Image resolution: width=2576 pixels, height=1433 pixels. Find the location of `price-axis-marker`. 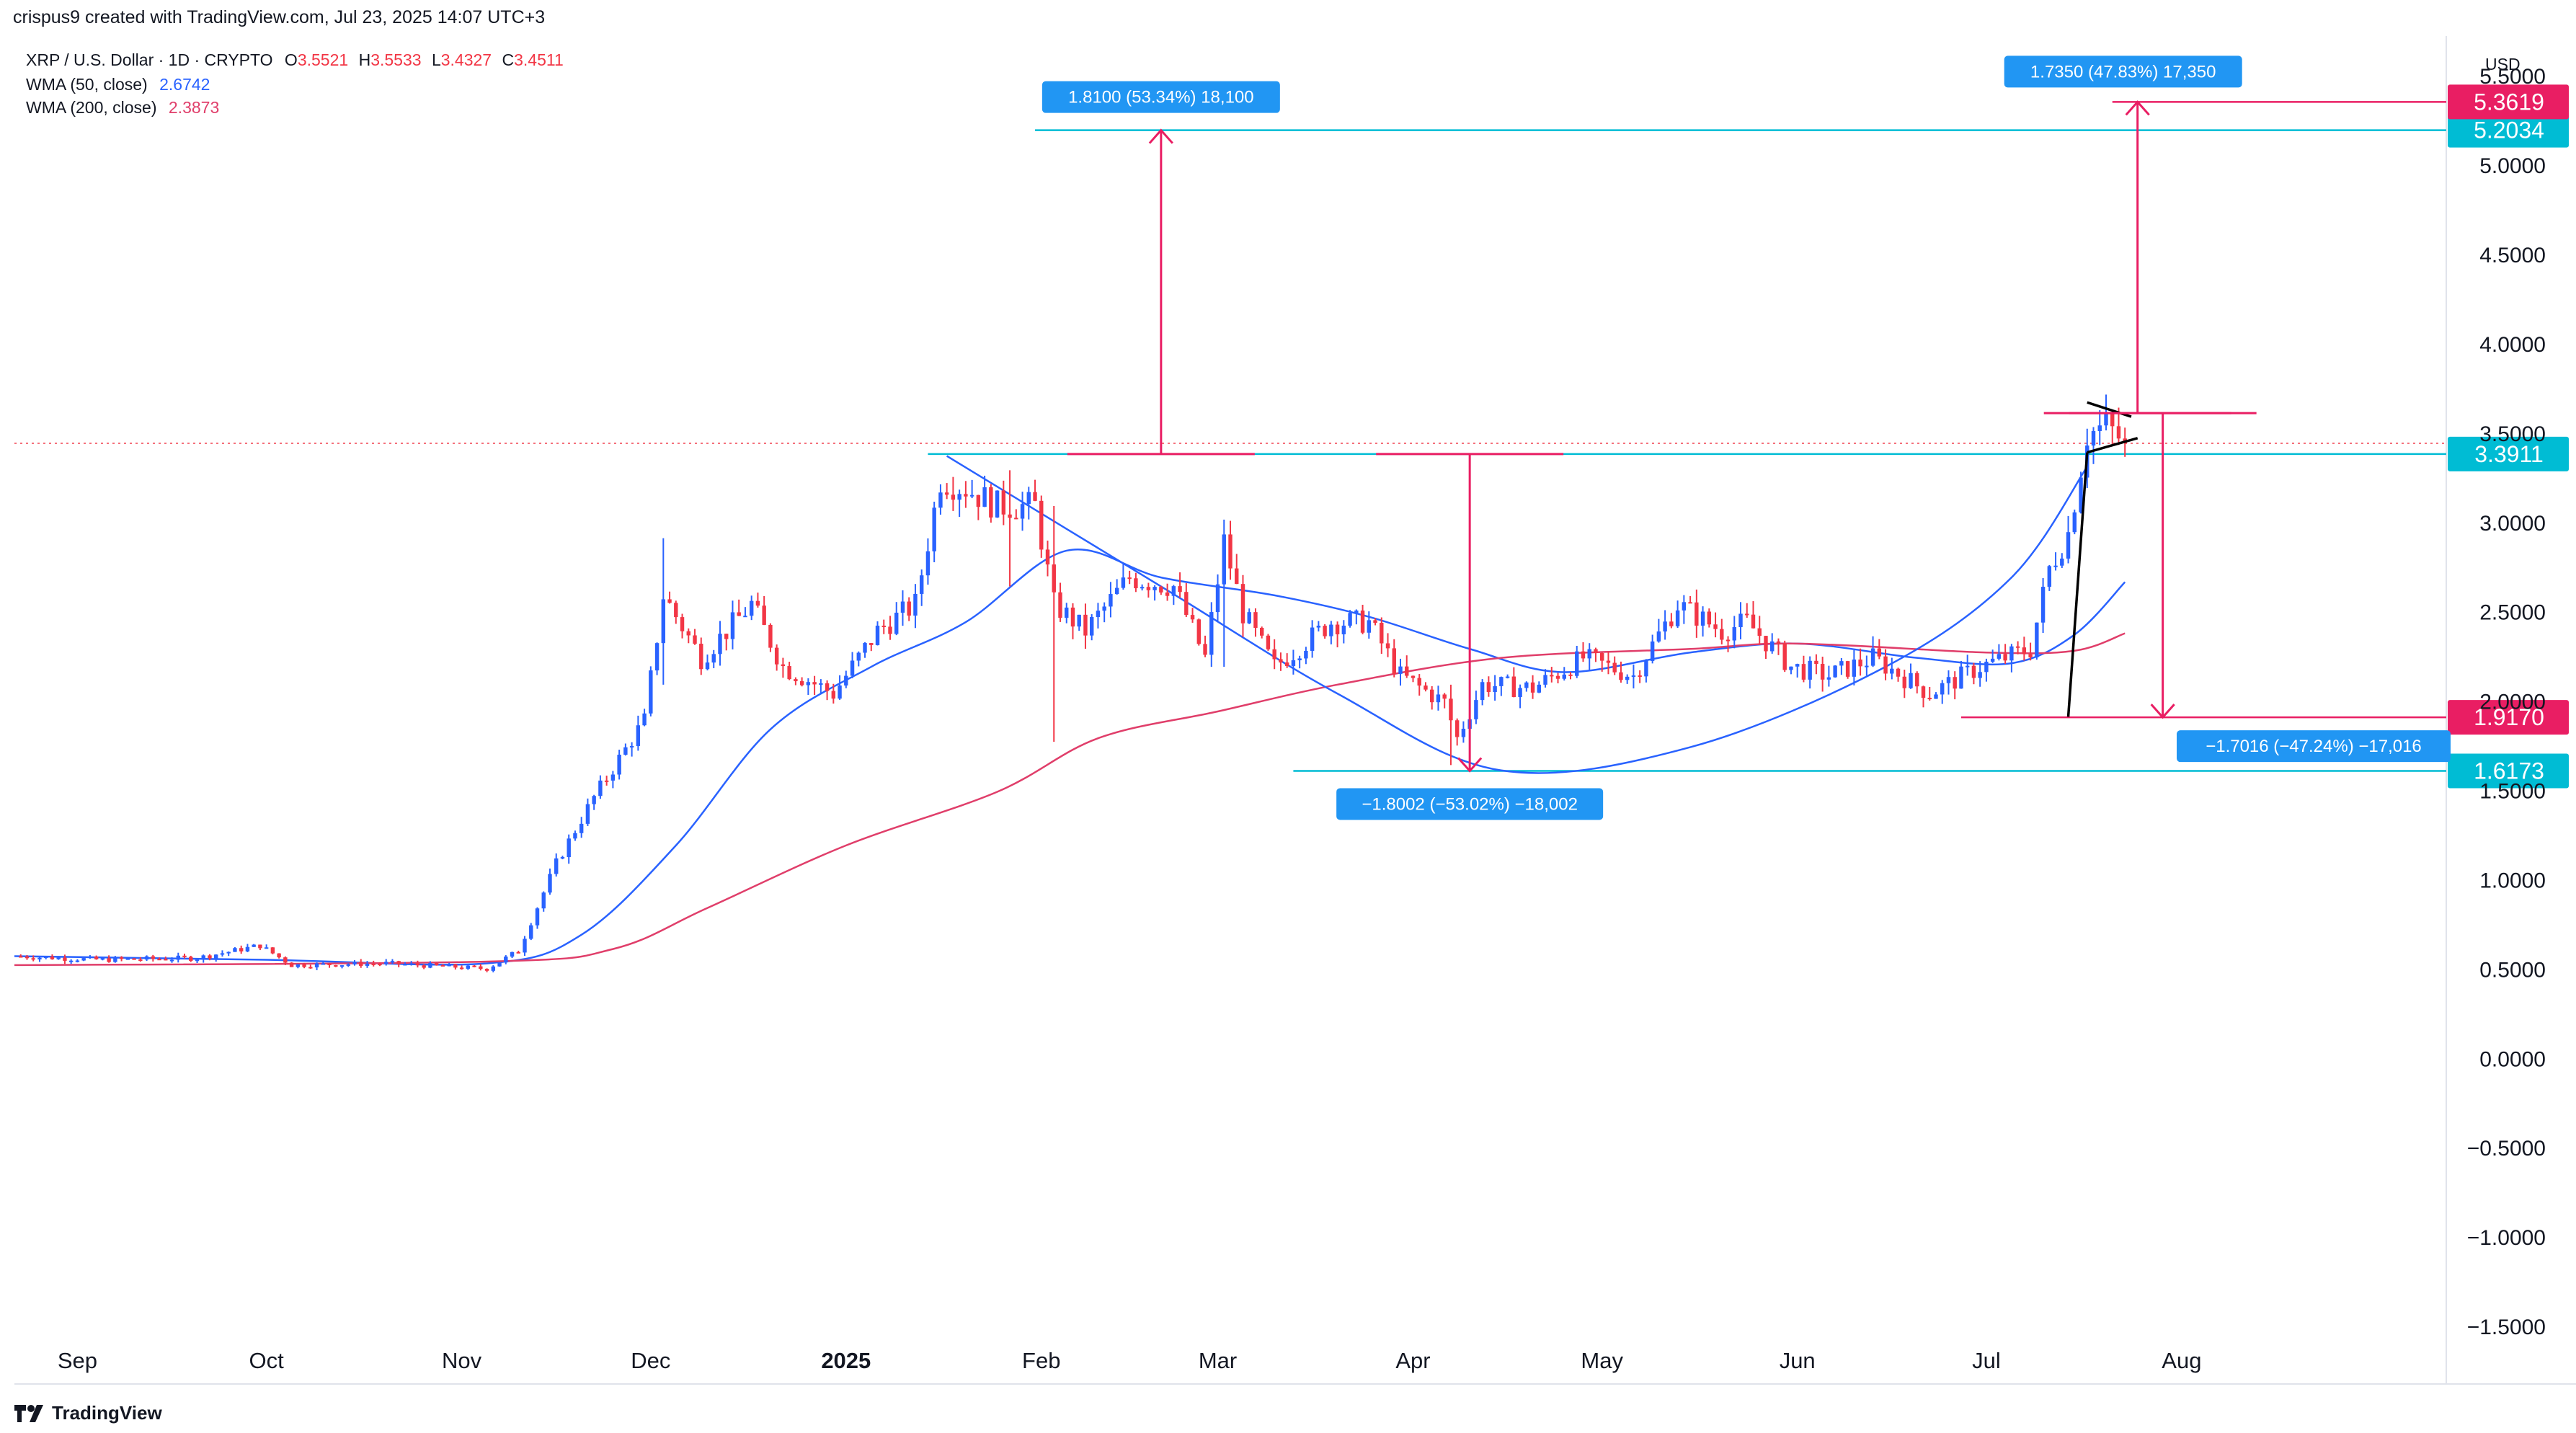

price-axis-marker is located at coordinates (2508, 102).